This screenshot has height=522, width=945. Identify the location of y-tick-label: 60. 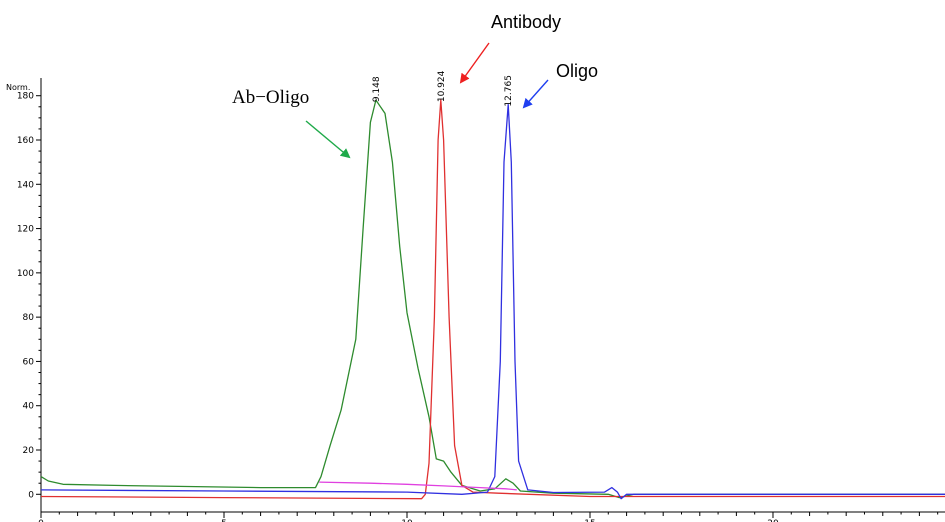
(29, 362).